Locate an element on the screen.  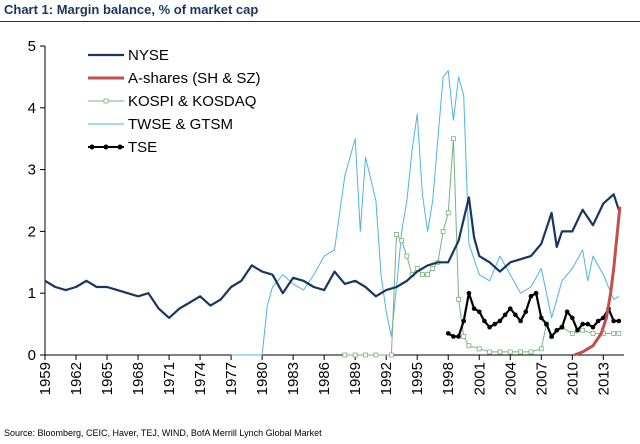
x-tick-label: 1989 is located at coordinates (355, 378).